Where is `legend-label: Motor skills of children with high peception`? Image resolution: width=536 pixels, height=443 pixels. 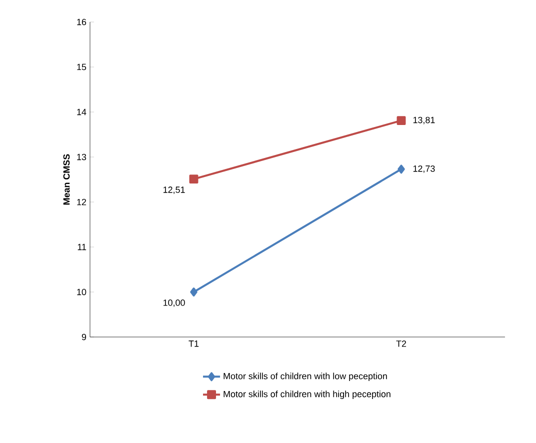 legend-label: Motor skills of children with high peception is located at coordinates (307, 394).